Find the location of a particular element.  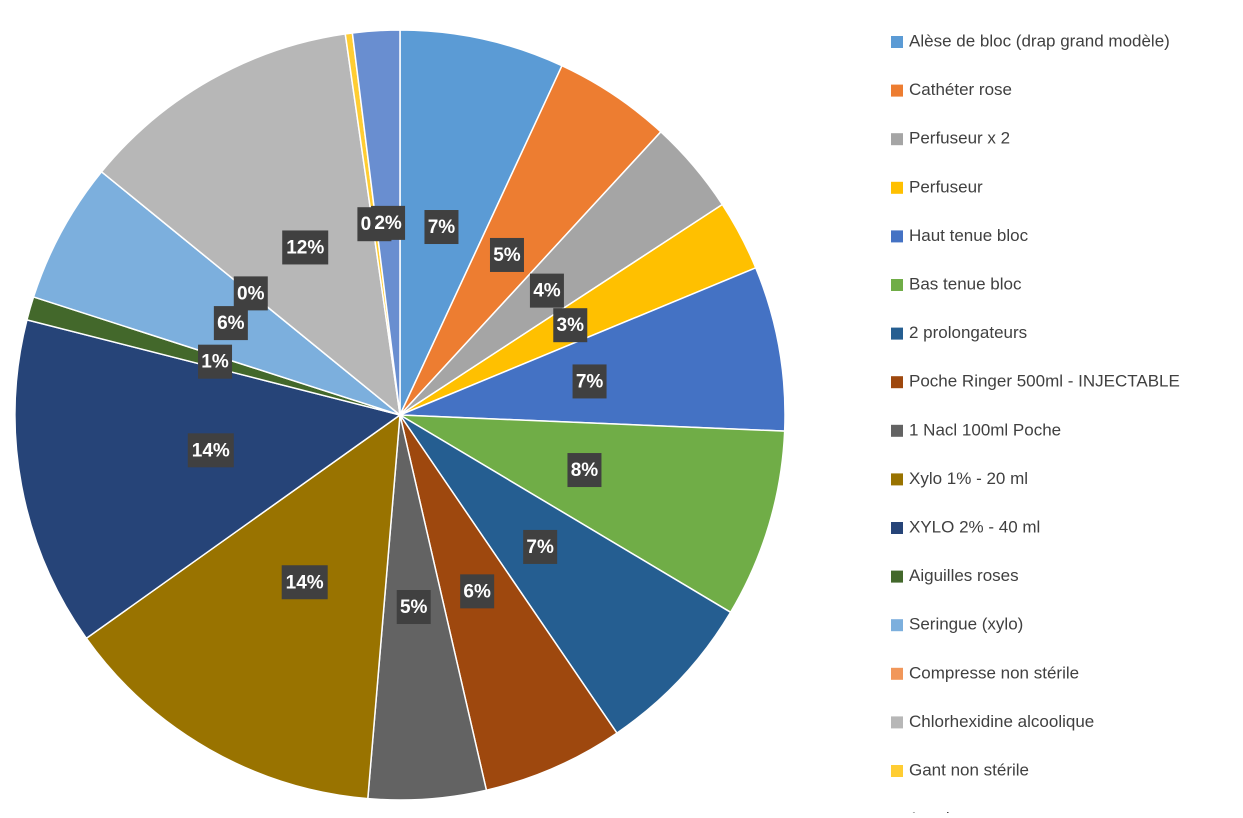

legend-label: Xylo 1% - 20 ml is located at coordinates (968, 478).